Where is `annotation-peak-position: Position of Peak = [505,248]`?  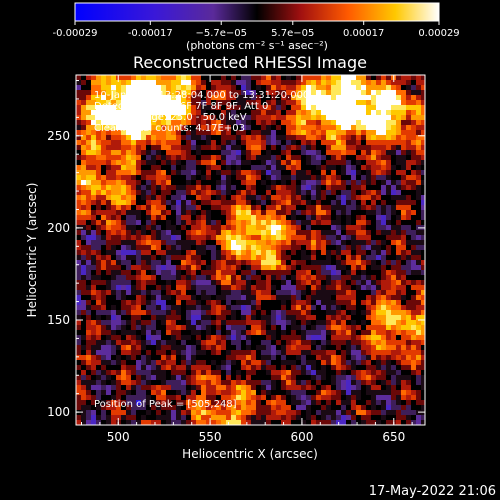
annotation-peak-position: Position of Peak = [505,248] is located at coordinates (165, 404).